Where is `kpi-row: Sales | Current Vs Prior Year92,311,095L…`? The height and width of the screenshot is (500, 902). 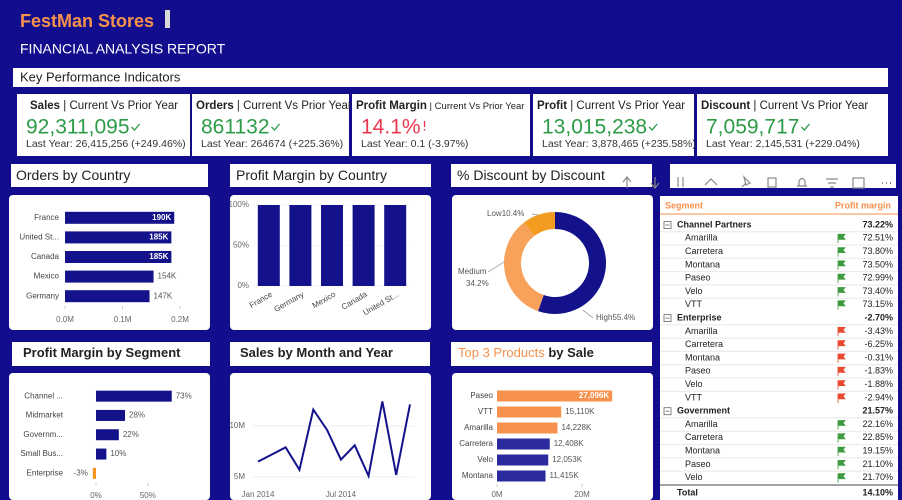 kpi-row: Sales | Current Vs Prior Year92,311,095L… is located at coordinates (452, 125).